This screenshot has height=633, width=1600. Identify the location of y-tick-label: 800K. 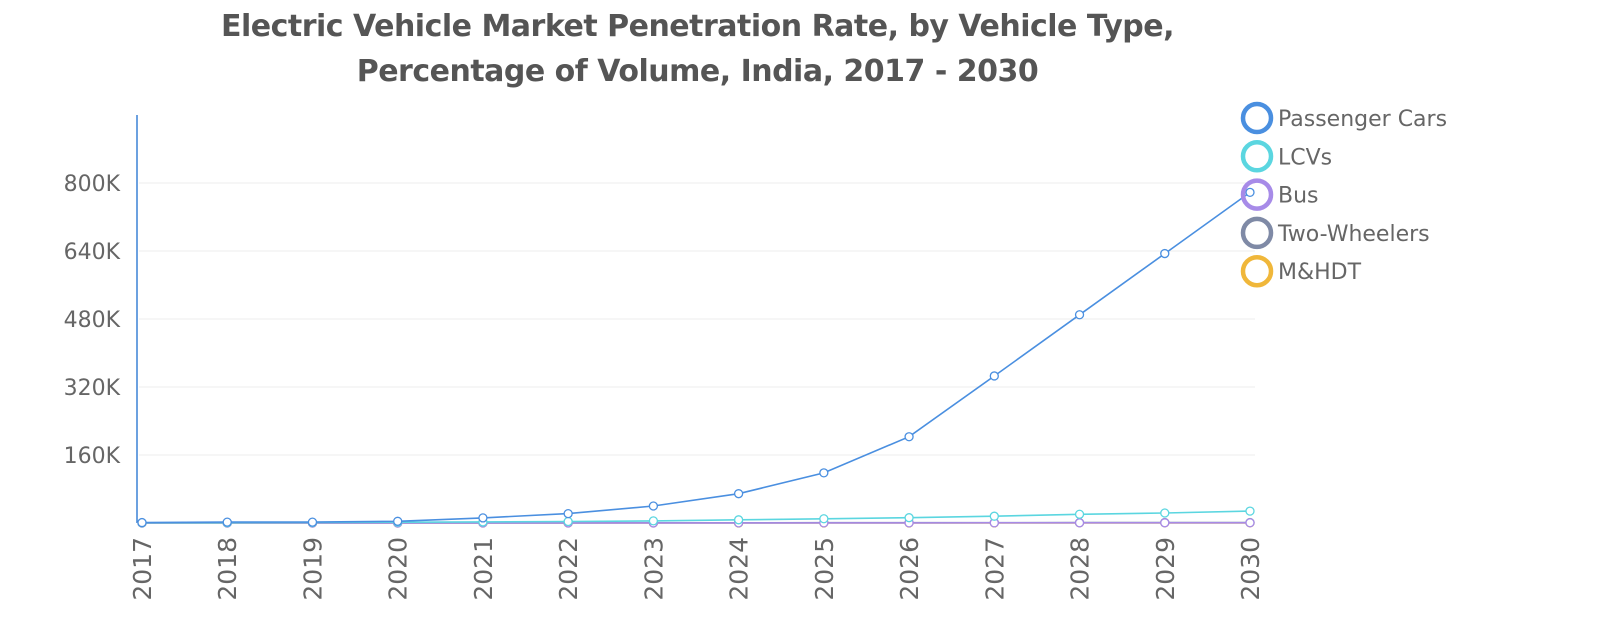
(92, 184).